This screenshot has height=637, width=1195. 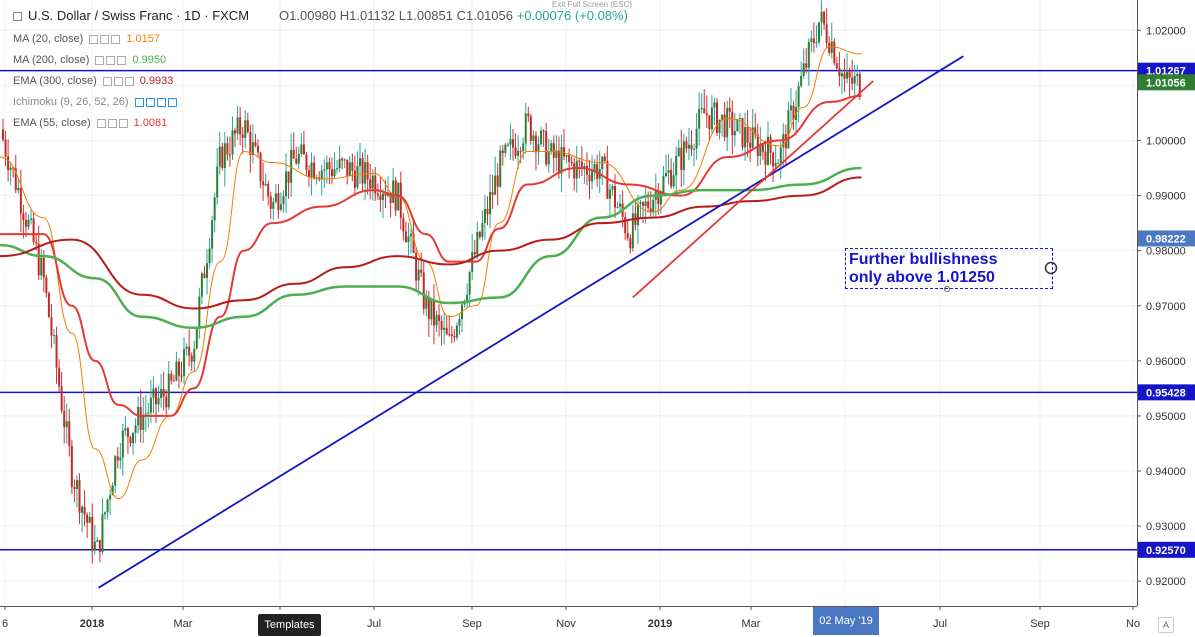 What do you see at coordinates (289, 625) in the screenshot?
I see `templates-button: Templates` at bounding box center [289, 625].